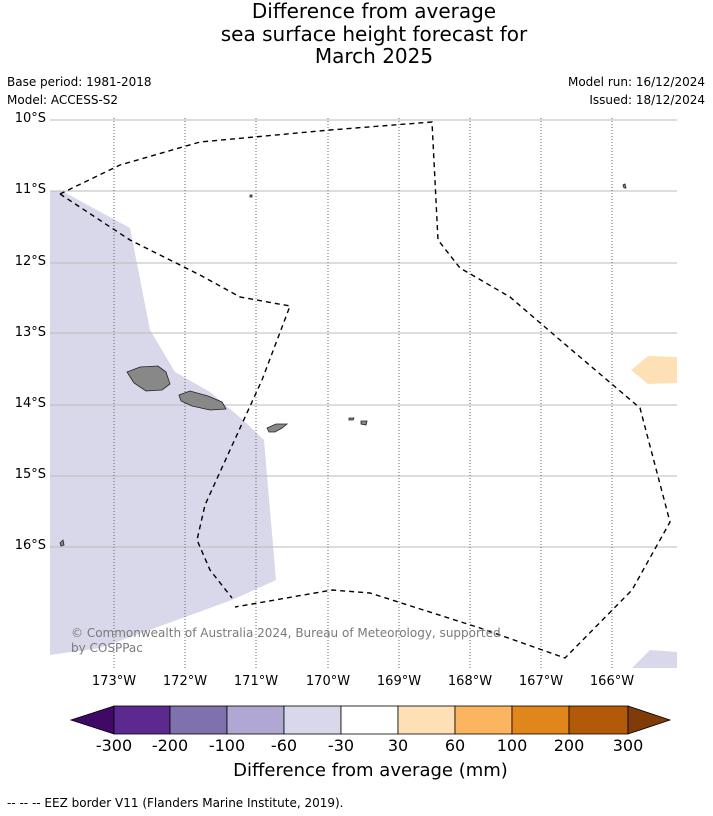 Image resolution: width=713 pixels, height=816 pixels. Describe the element at coordinates (328, 681) in the screenshot. I see `lon-label-170w: 170°W` at that location.